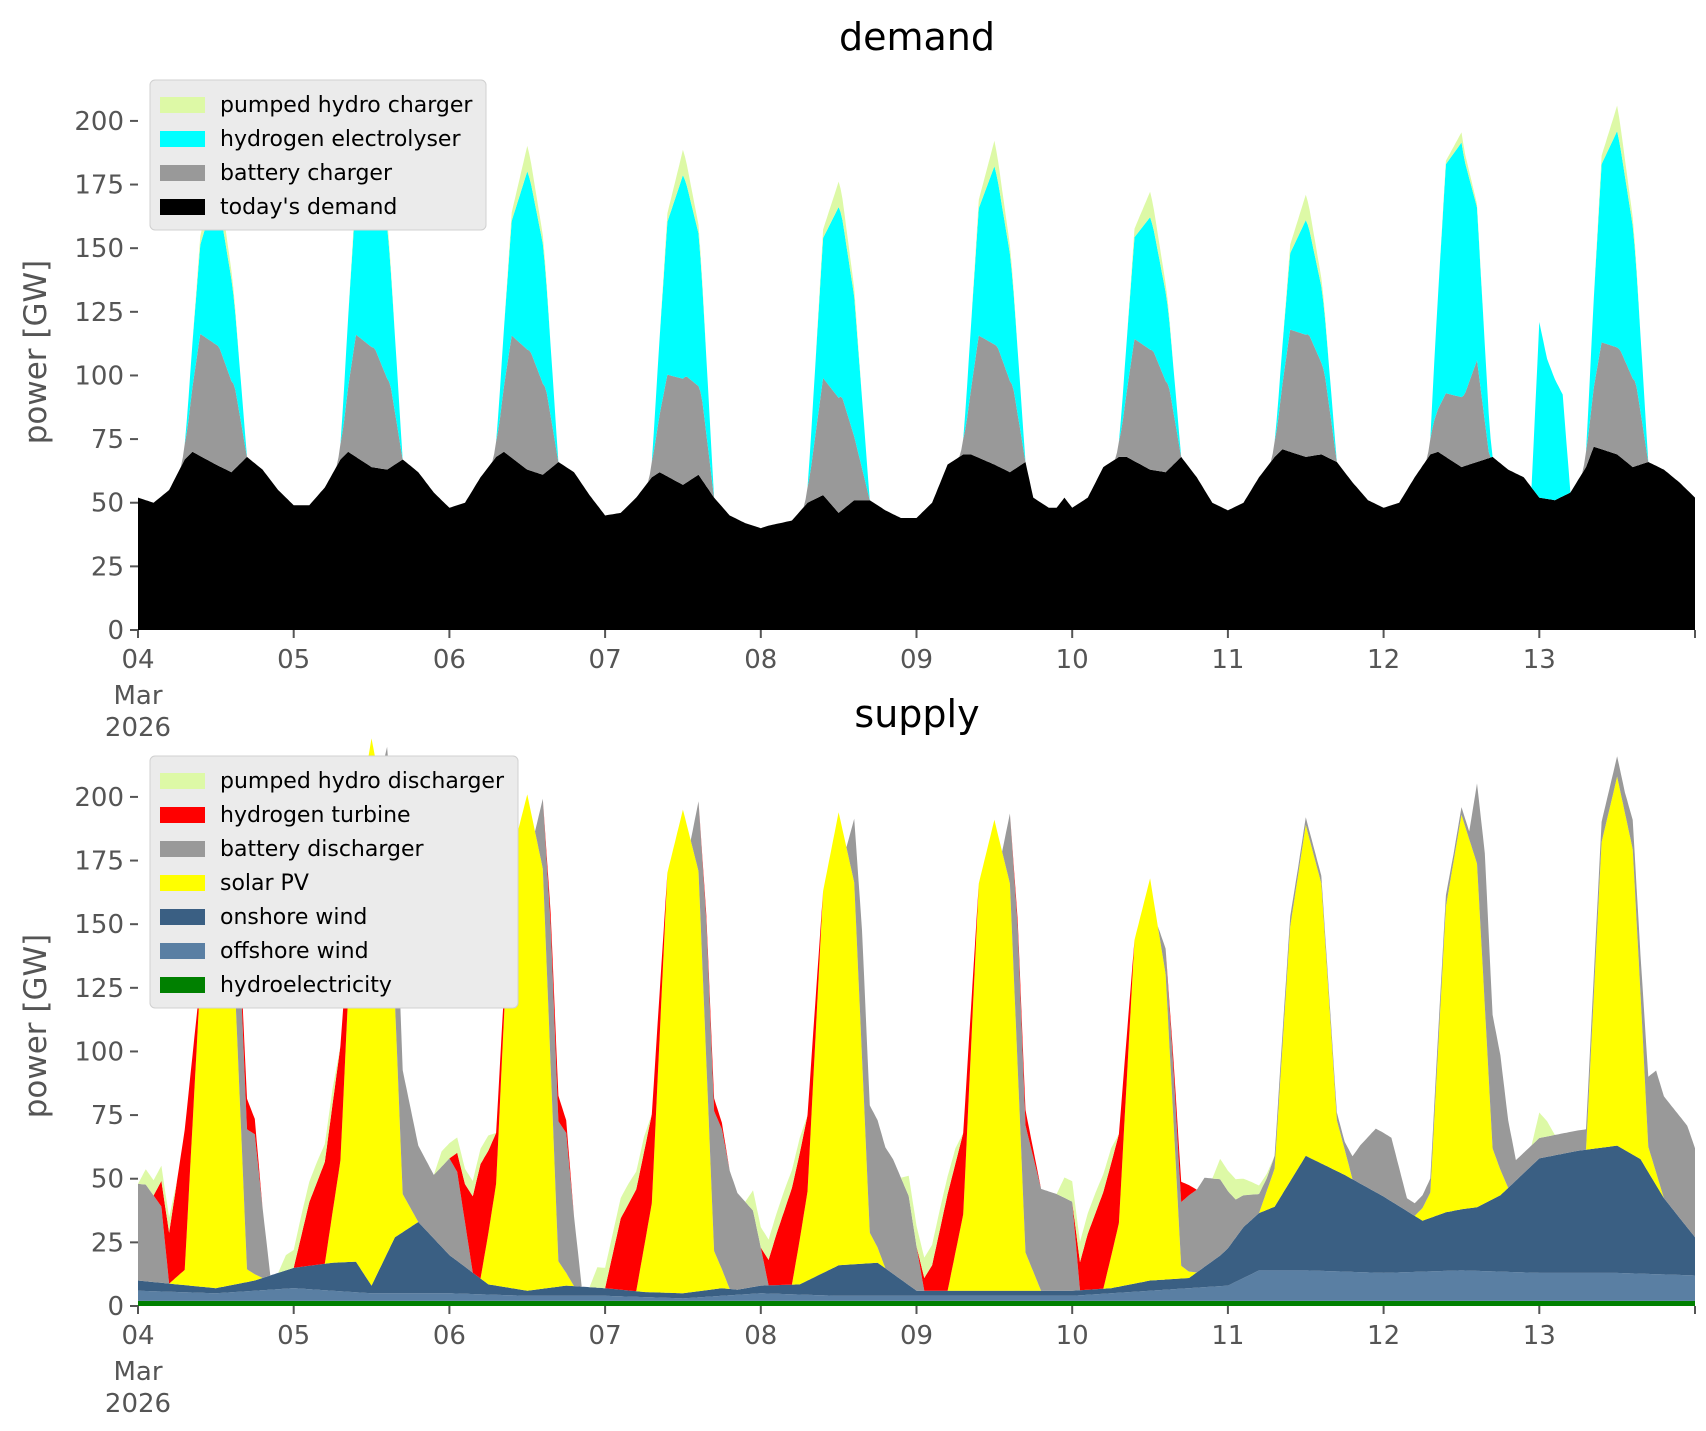 The width and height of the screenshot is (1706, 1431). What do you see at coordinates (306, 173) in the screenshot?
I see `legend-label-battery-charger: battery charger` at bounding box center [306, 173].